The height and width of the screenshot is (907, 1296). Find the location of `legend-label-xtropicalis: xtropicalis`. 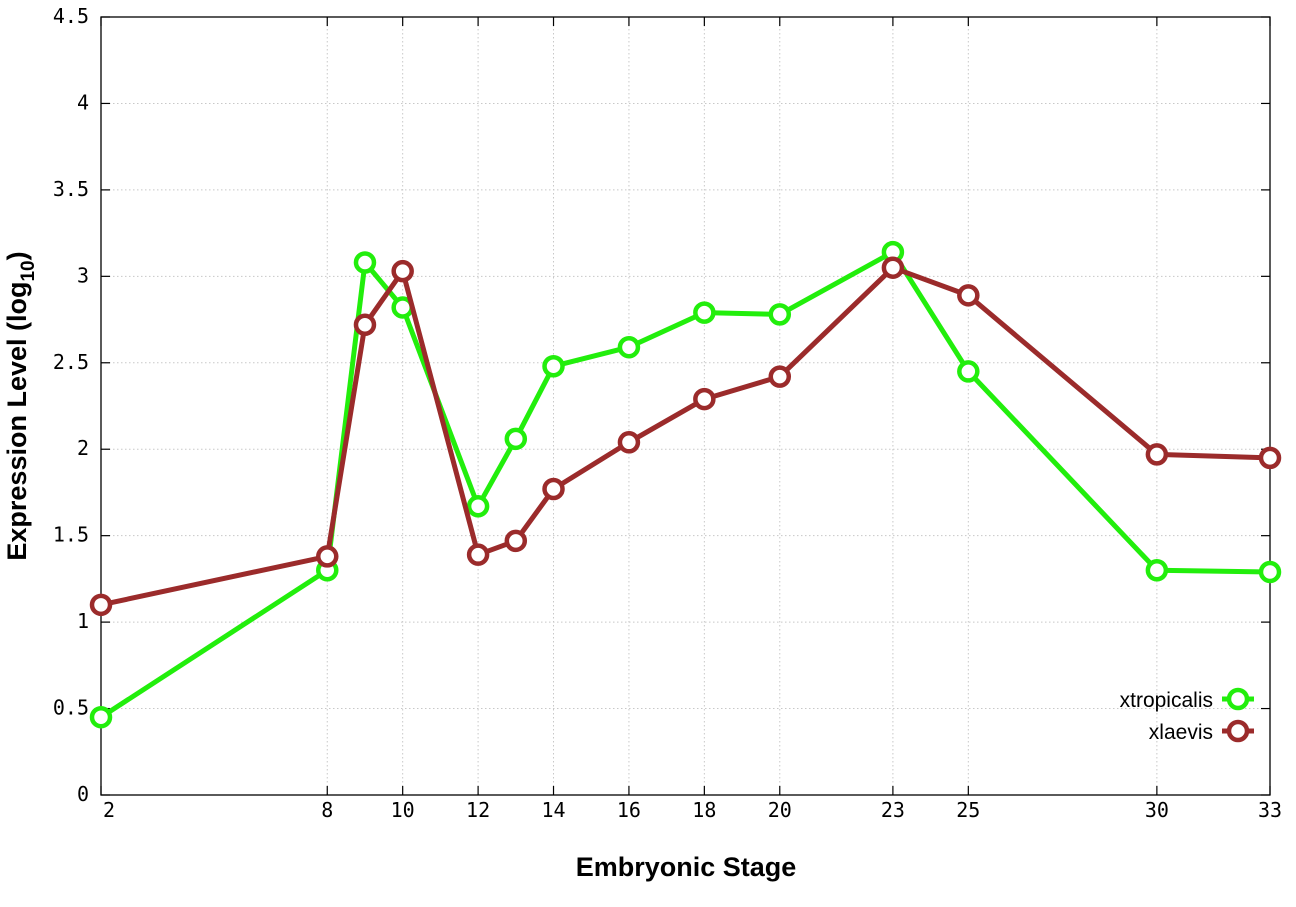

legend-label-xtropicalis: xtropicalis is located at coordinates (1166, 700).